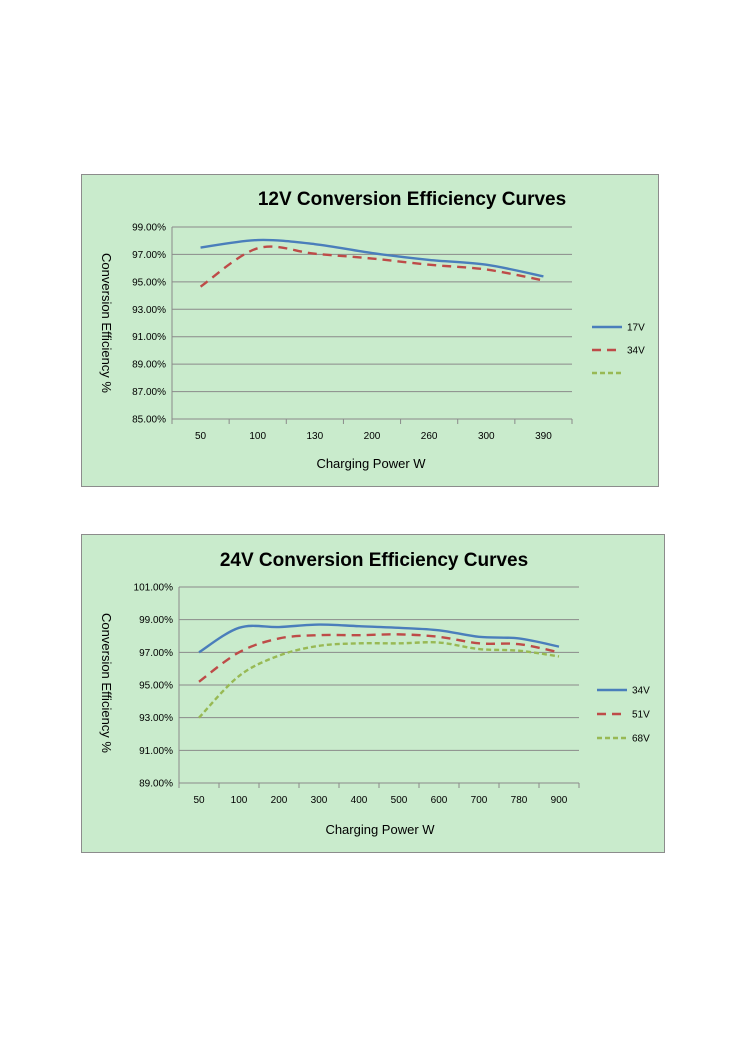  Describe the element at coordinates (479, 800) in the screenshot. I see `x-tick-label: 700` at that location.